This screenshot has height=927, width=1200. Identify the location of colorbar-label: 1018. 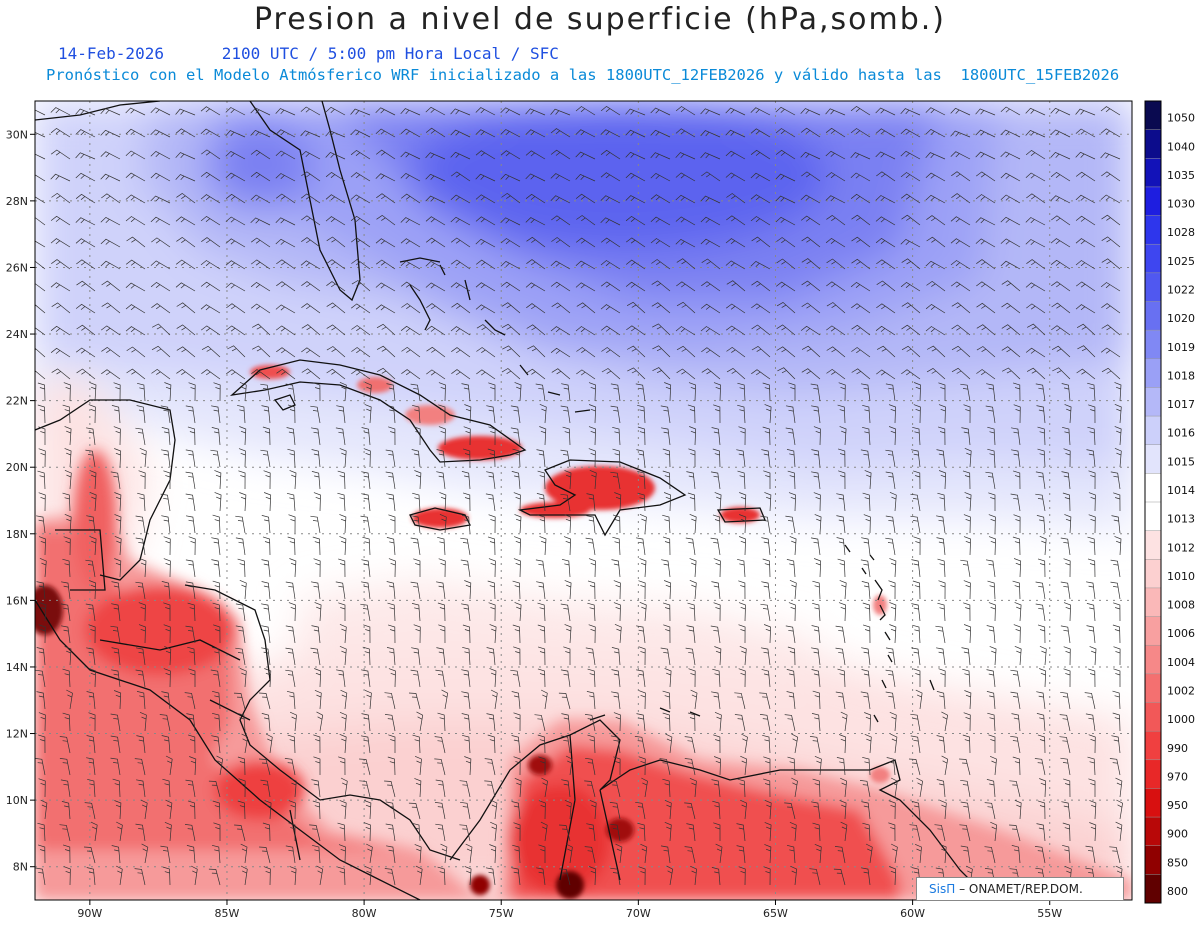
(1181, 375).